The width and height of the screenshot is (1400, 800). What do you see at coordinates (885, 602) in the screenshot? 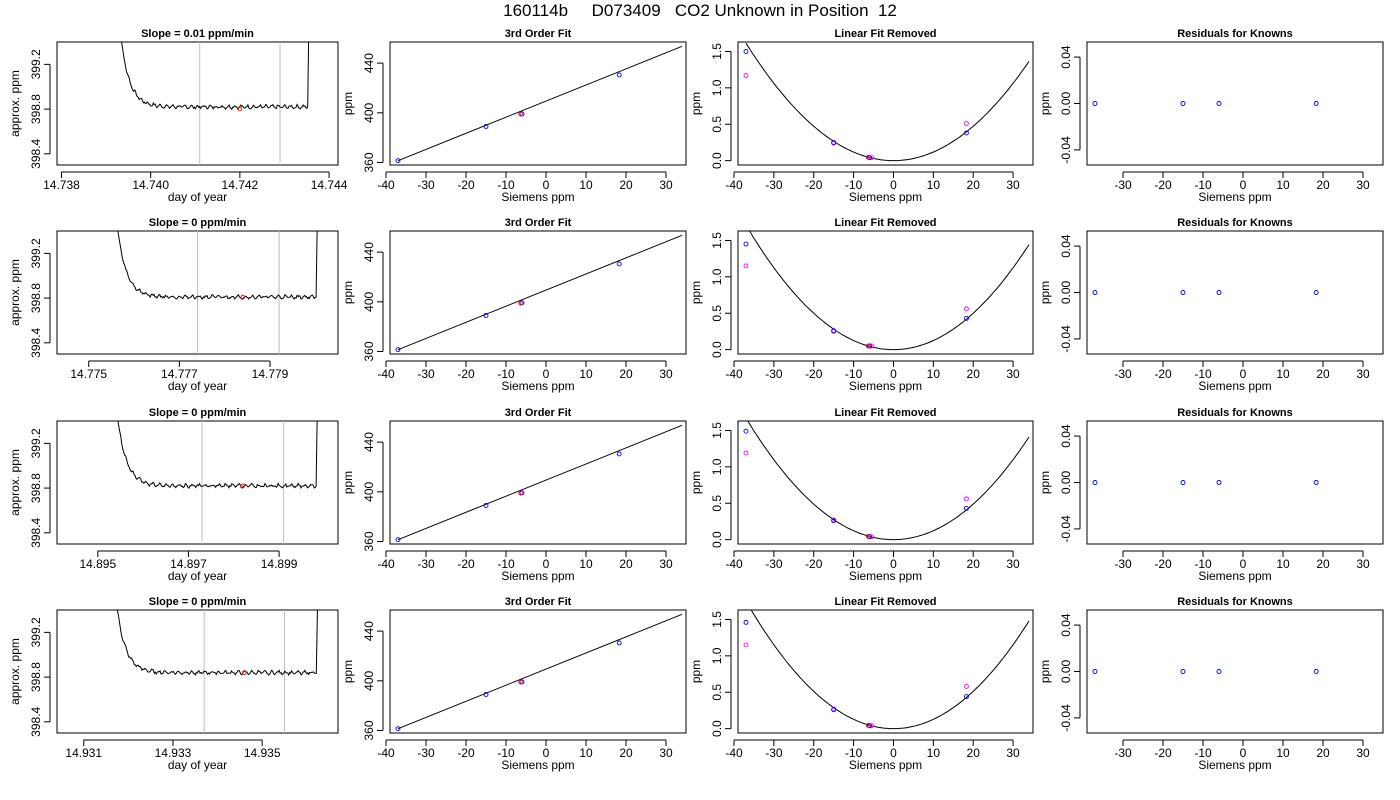
I see `panel-title: Linear Fit Removed` at bounding box center [885, 602].